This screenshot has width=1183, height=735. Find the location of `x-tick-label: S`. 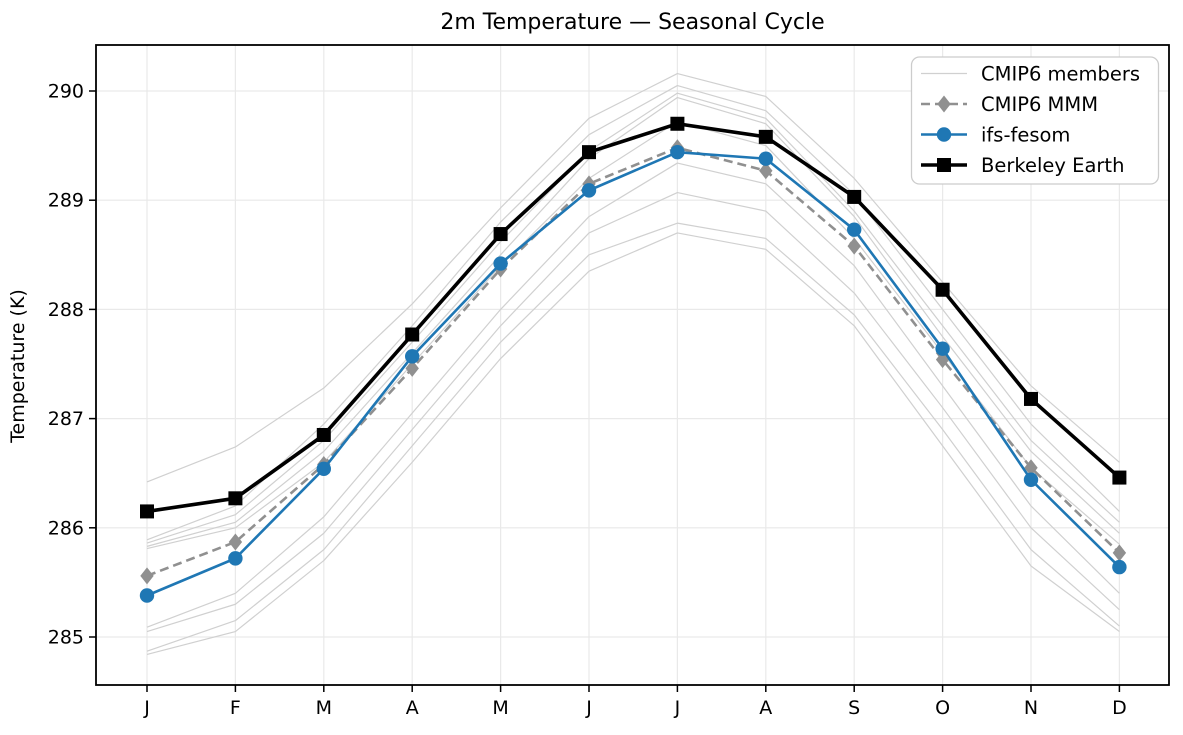

x-tick-label: S is located at coordinates (854, 708).